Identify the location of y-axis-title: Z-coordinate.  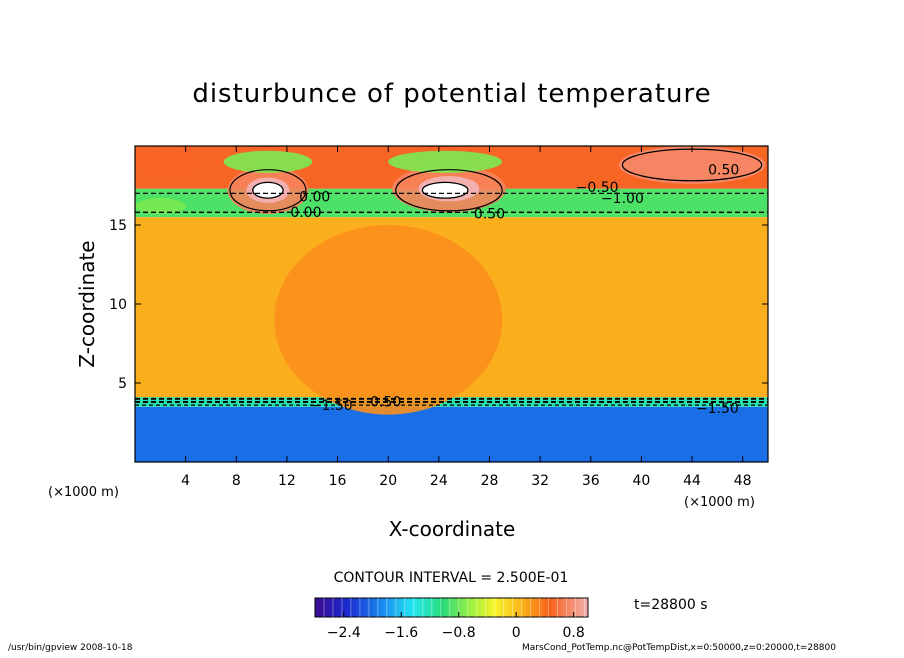
(87, 303).